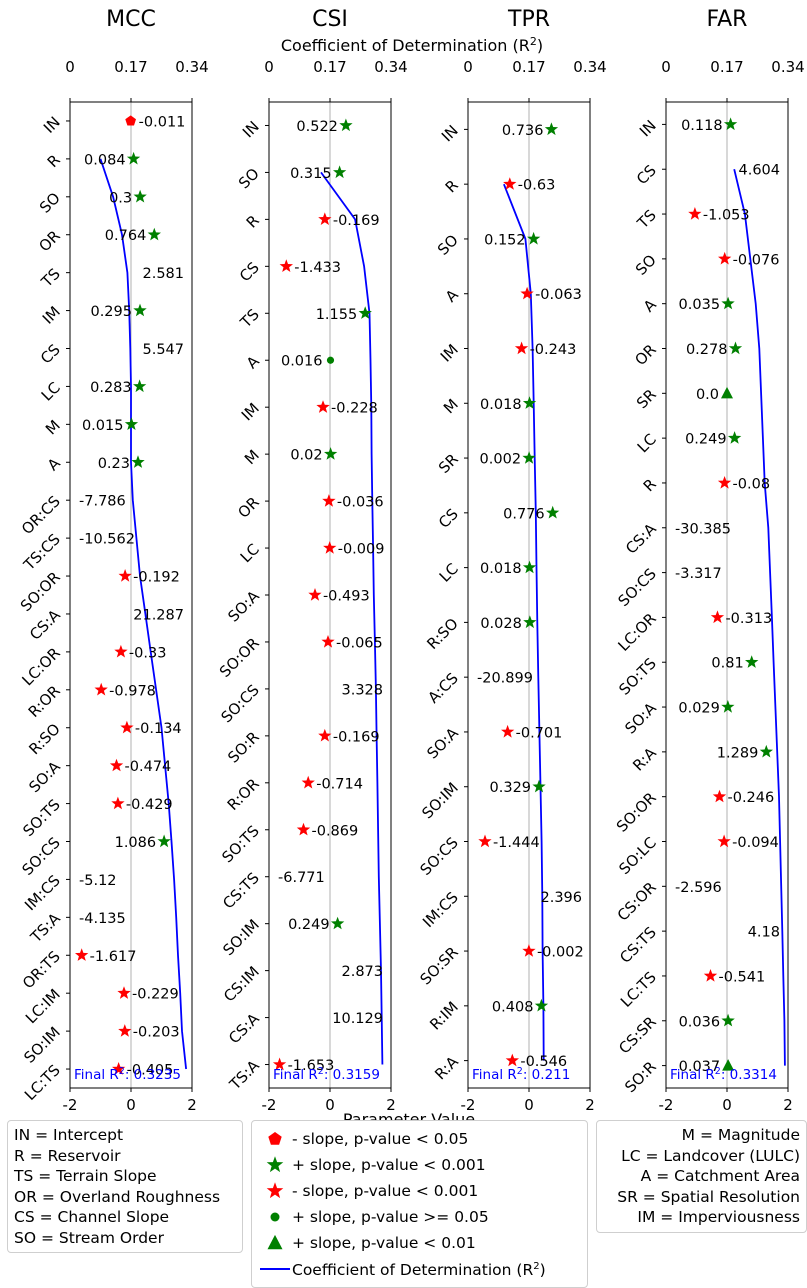 Image resolution: width=807 pixels, height=1288 pixels. What do you see at coordinates (752, 484) in the screenshot?
I see `value-label: -0.08` at bounding box center [752, 484].